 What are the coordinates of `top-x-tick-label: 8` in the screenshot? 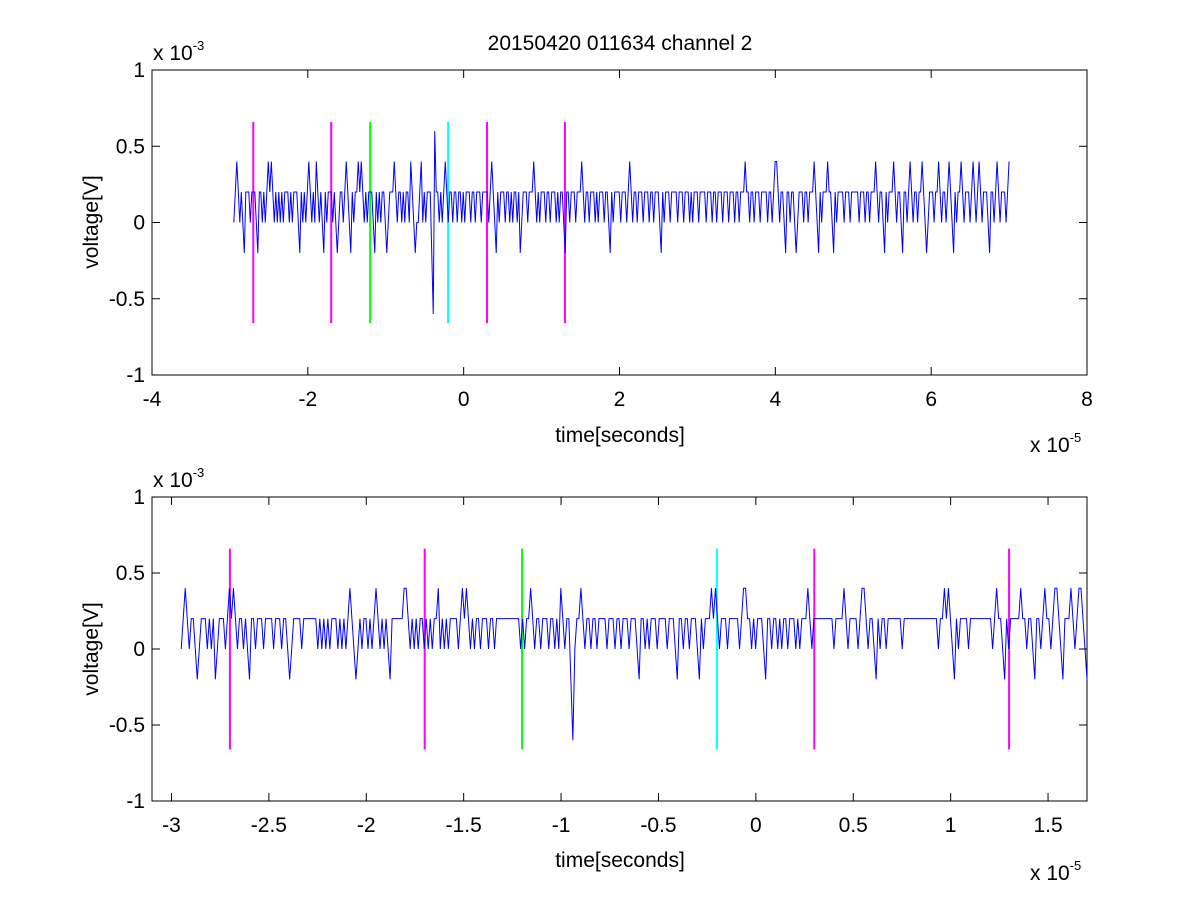 It's located at (1087, 399).